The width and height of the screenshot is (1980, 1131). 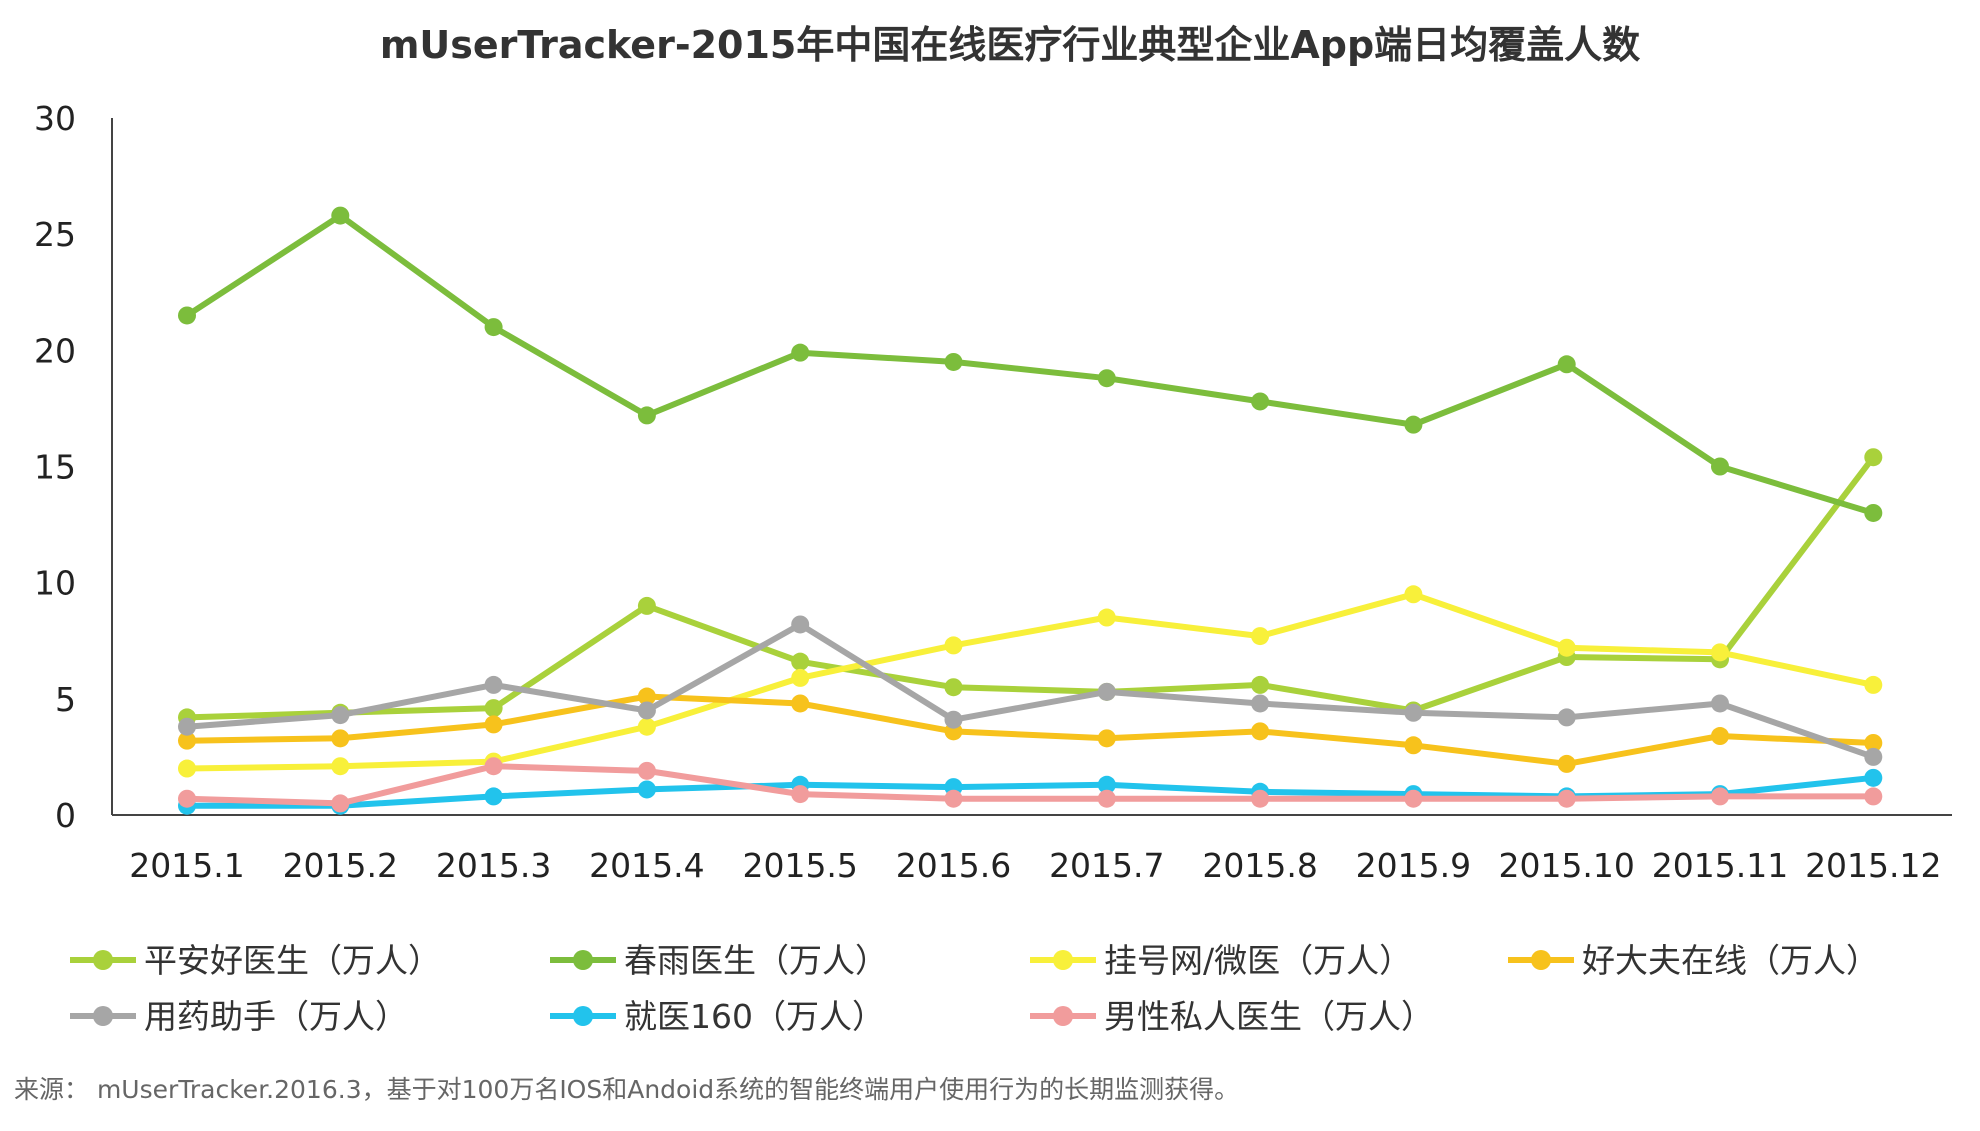 I want to click on x-tick-label: 2015.12, so click(x=1873, y=865).